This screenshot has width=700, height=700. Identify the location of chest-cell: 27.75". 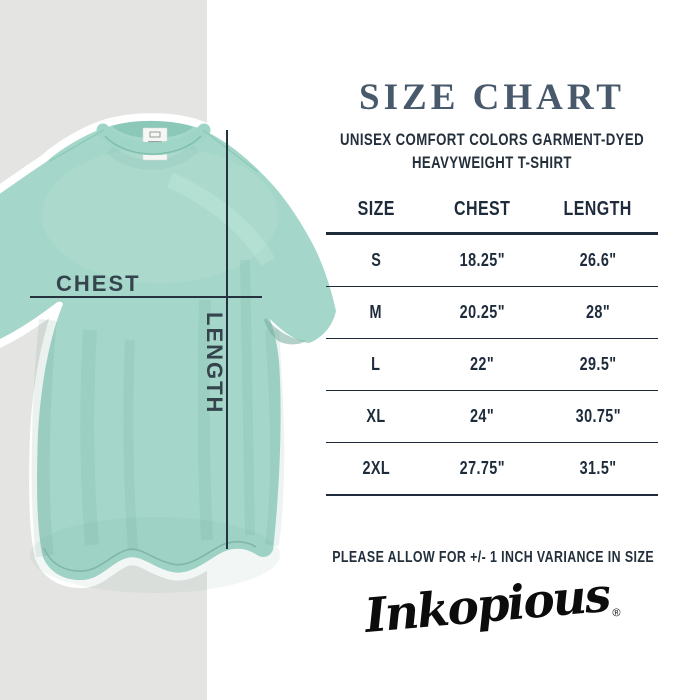
(482, 468).